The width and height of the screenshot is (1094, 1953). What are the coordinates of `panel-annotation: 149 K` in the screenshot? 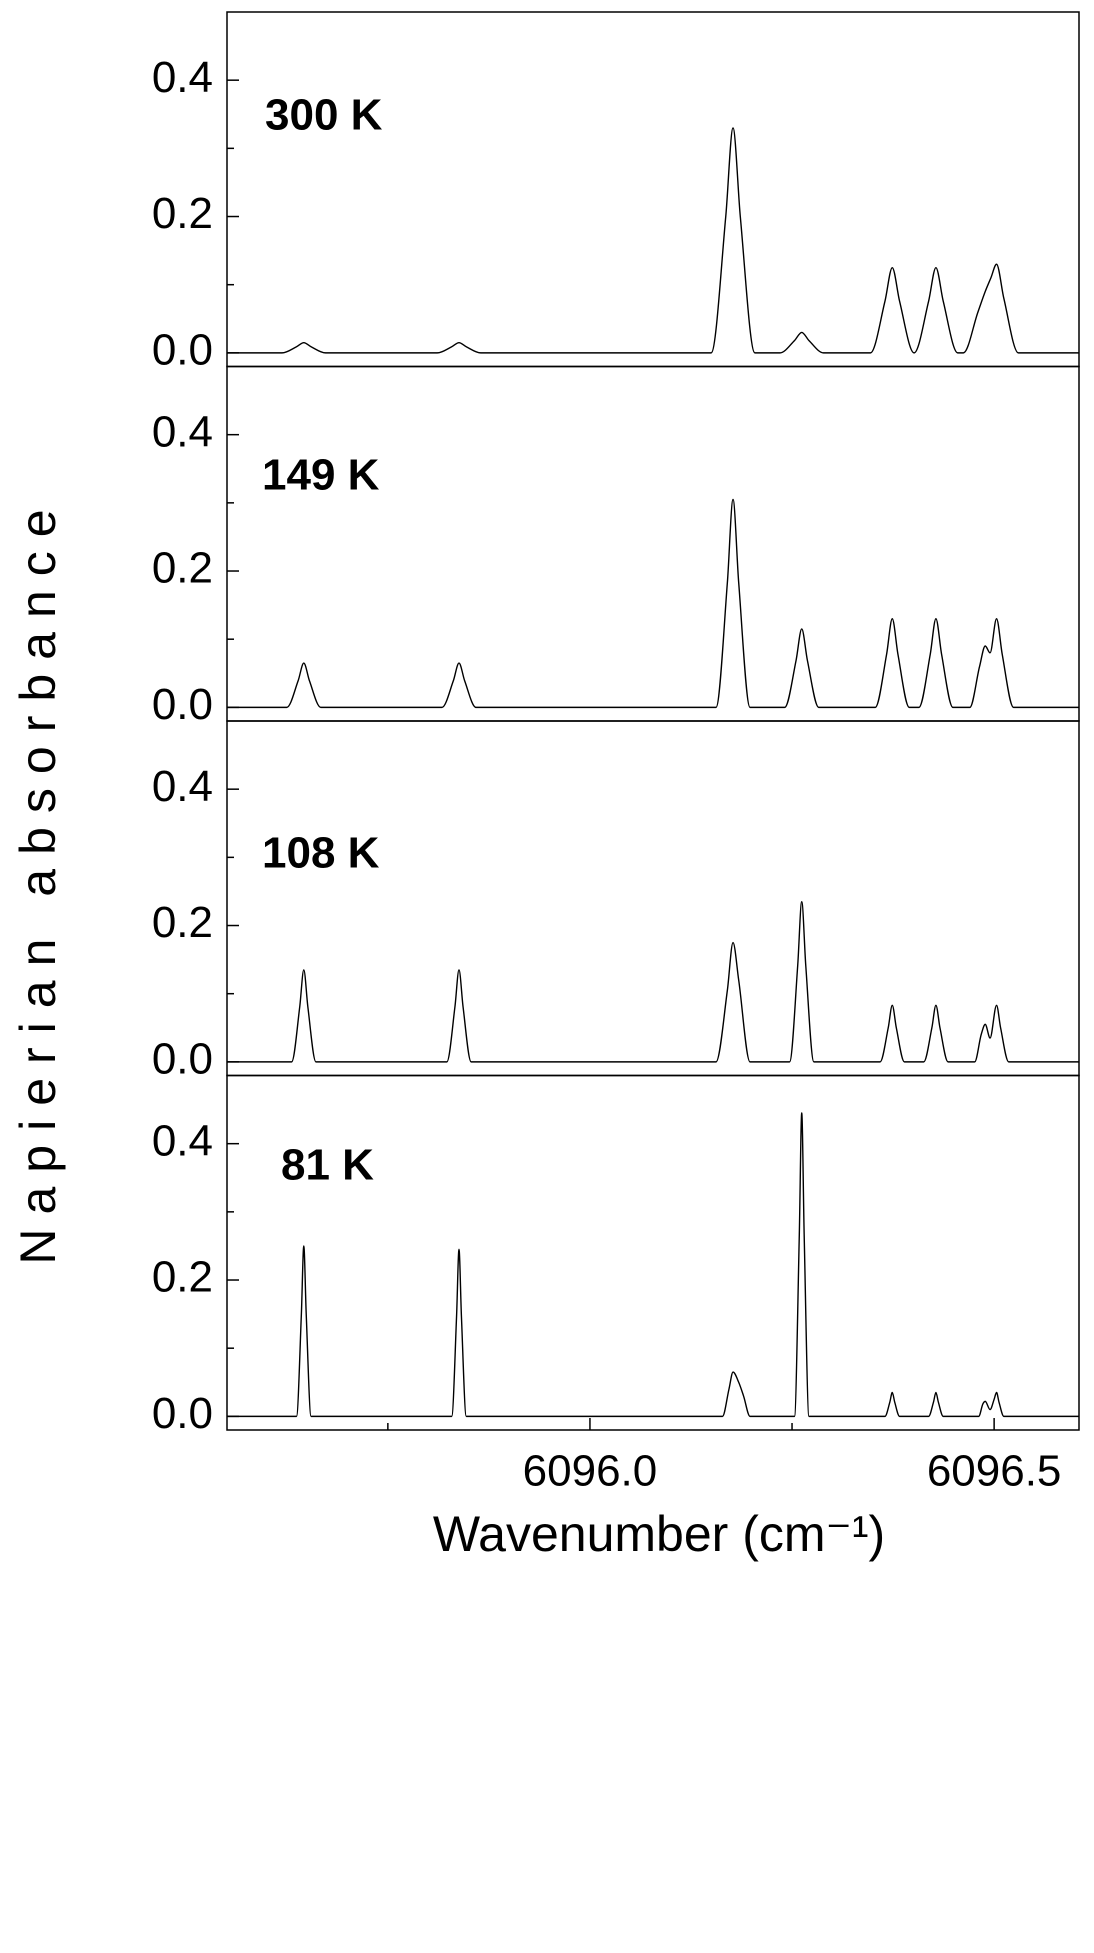 It's located at (321, 475).